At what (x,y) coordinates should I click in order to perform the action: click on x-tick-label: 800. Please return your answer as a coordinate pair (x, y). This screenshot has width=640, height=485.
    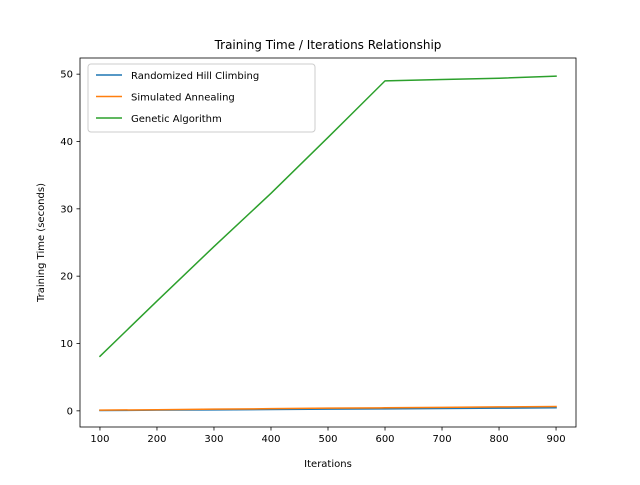
    Looking at the image, I should click on (498, 439).